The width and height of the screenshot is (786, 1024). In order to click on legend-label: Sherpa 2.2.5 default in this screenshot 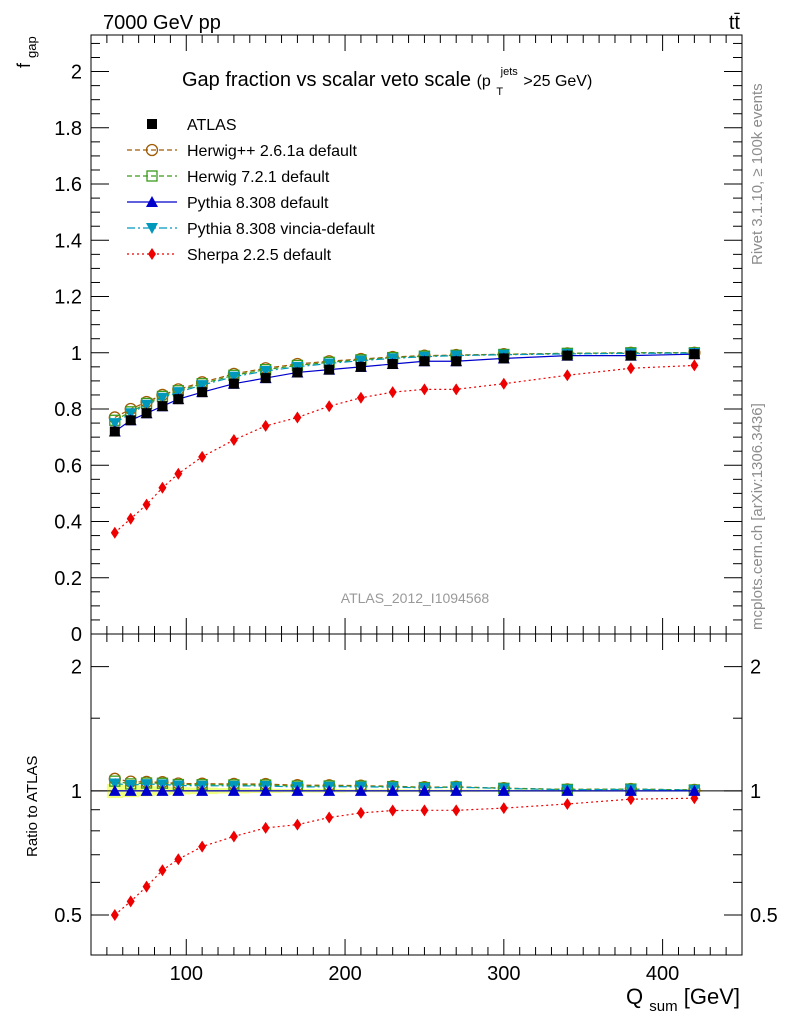, I will do `click(259, 255)`.